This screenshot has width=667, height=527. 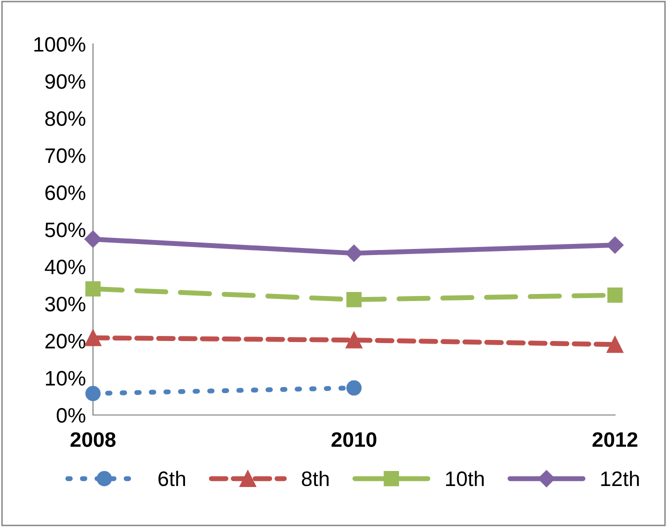 What do you see at coordinates (65, 341) in the screenshot?
I see `y-tick-label: 20%` at bounding box center [65, 341].